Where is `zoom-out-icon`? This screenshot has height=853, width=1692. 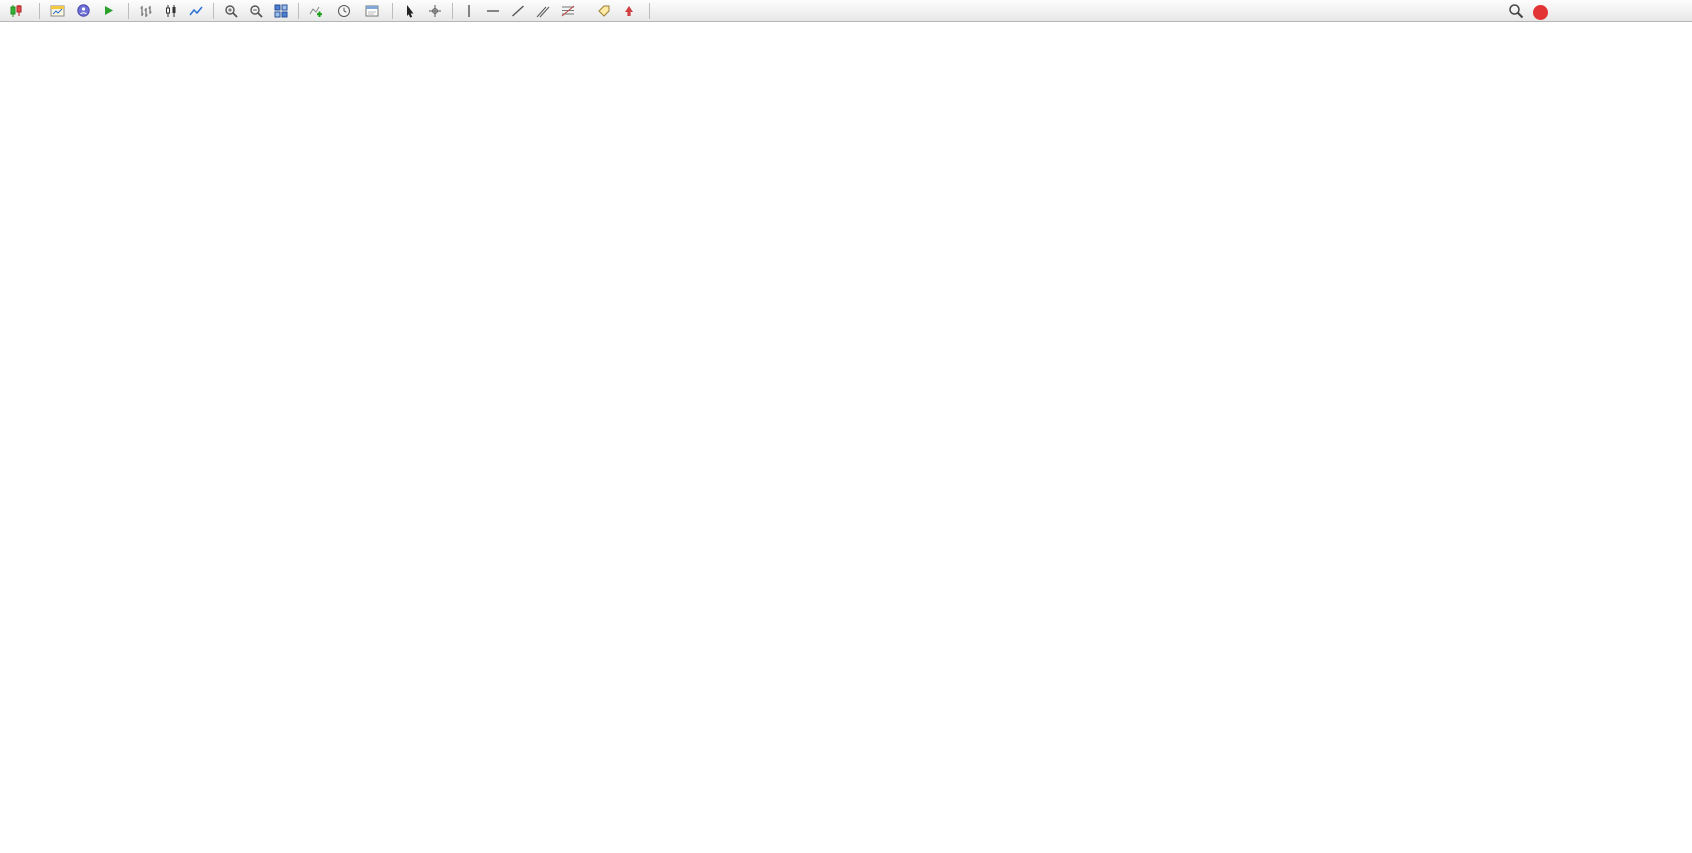 zoom-out-icon is located at coordinates (256, 11).